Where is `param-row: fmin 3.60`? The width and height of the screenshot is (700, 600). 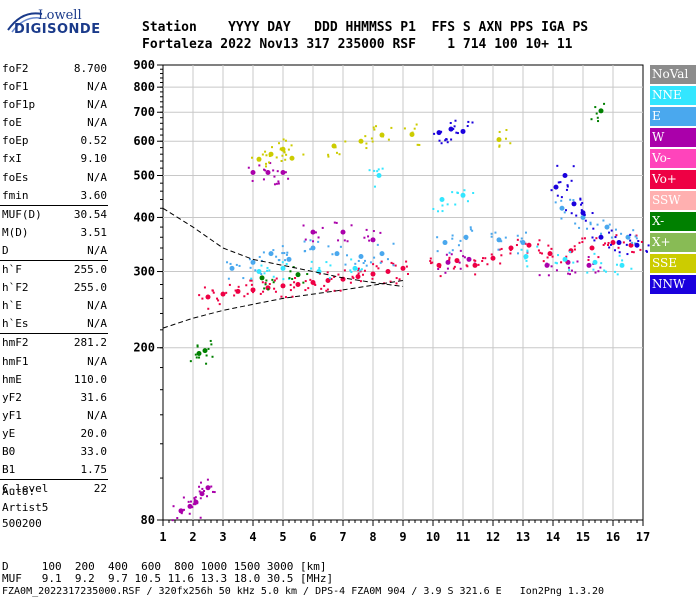
param-row: fmin 3.60 is located at coordinates (56, 196).